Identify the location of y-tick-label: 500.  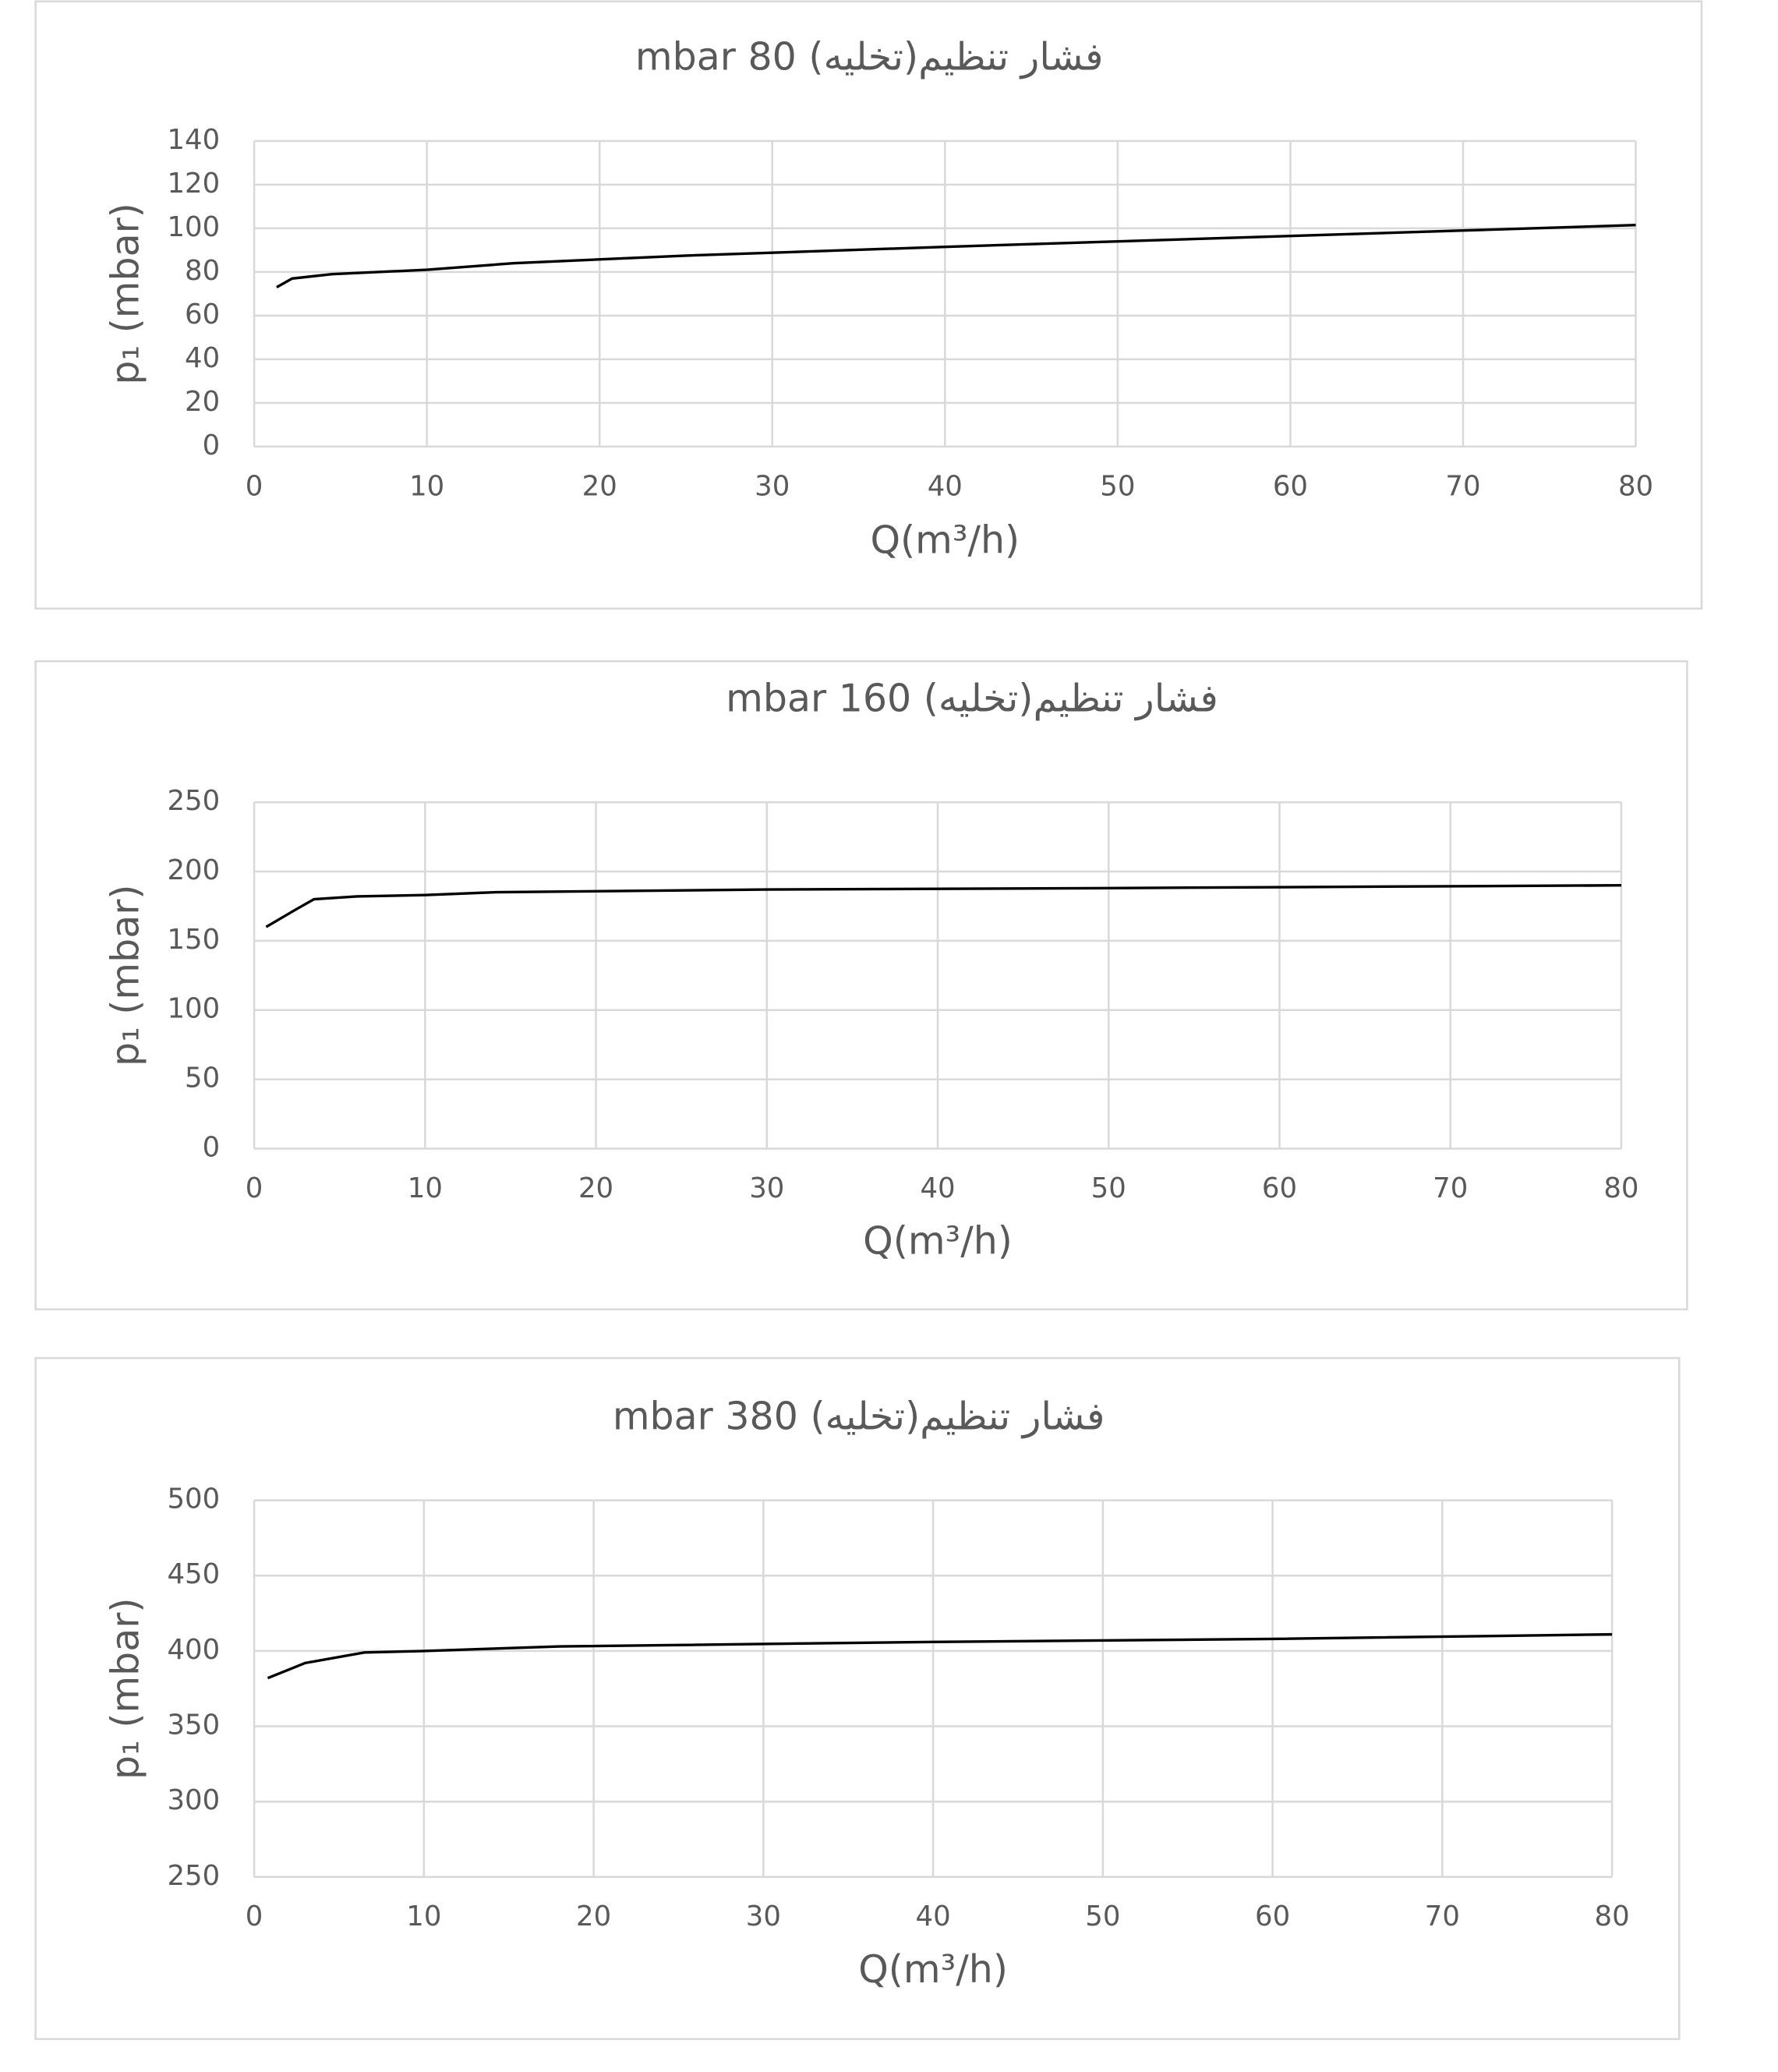
(193, 1499).